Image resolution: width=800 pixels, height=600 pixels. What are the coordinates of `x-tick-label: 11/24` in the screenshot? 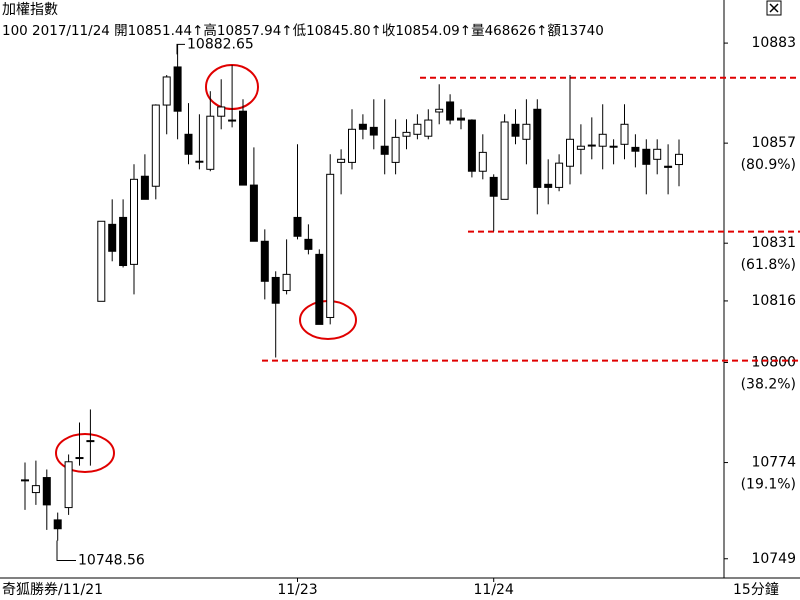 It's located at (494, 590).